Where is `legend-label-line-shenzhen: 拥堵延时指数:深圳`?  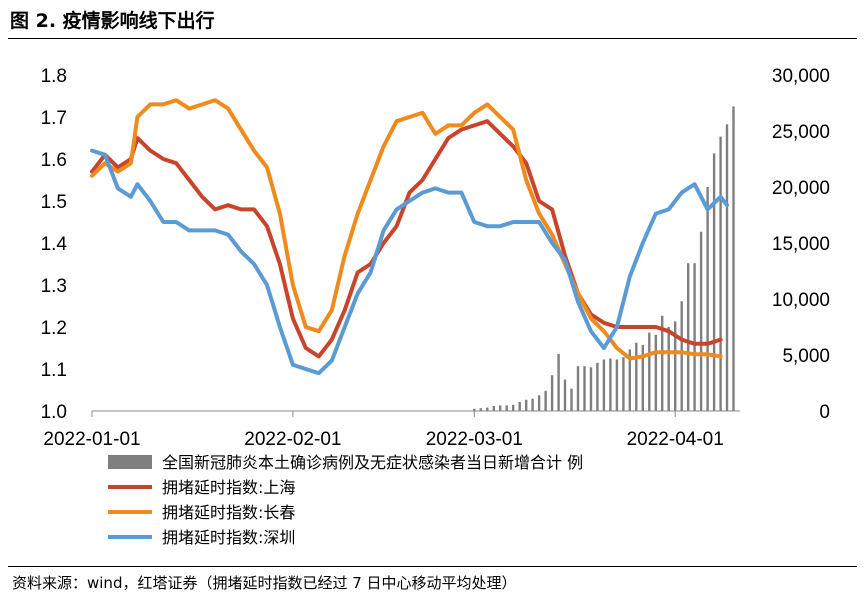
legend-label-line-shenzhen: 拥堵延时指数:深圳 is located at coordinates (228, 537).